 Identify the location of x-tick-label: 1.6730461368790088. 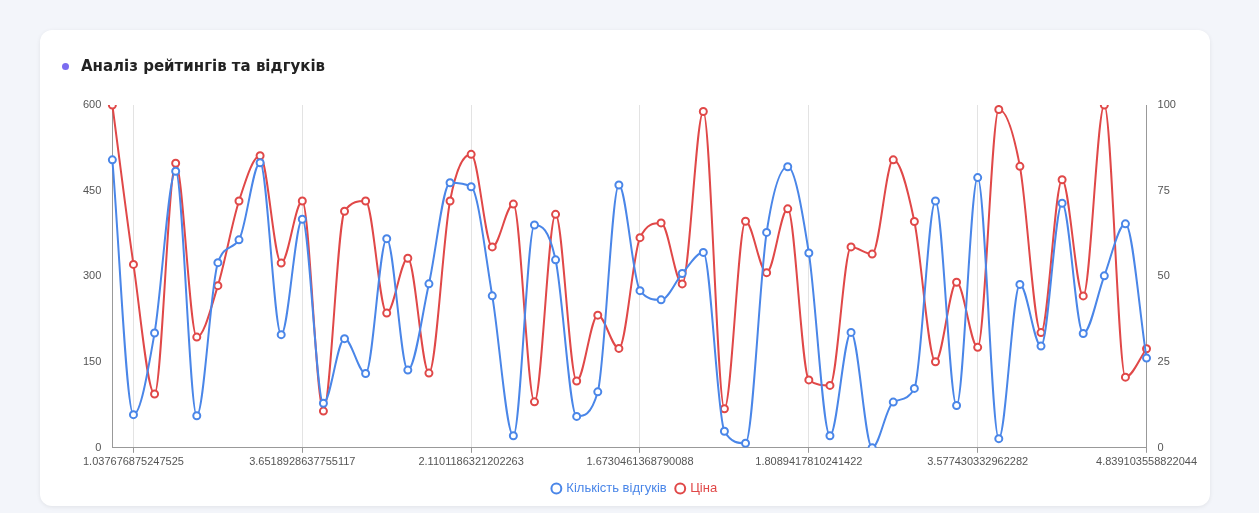
(640, 461).